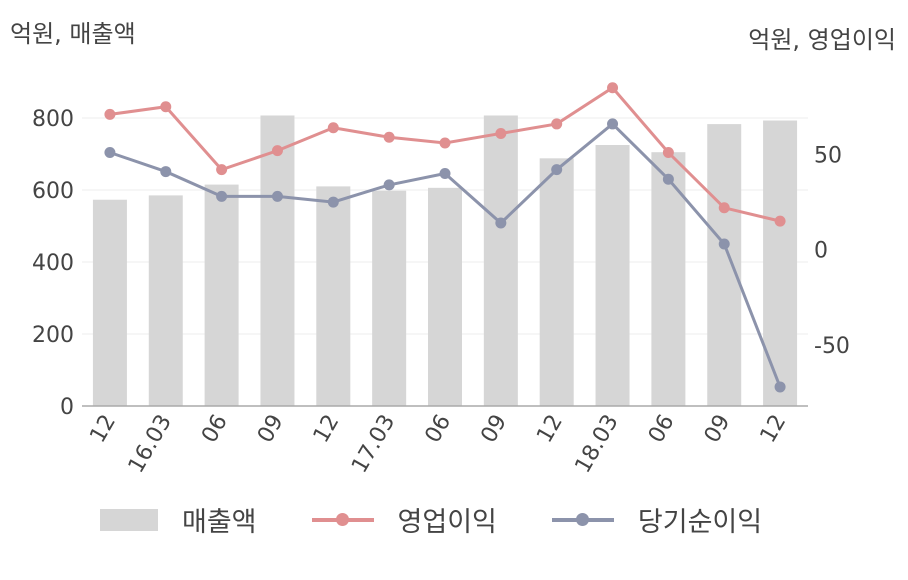  I want to click on right-tick-label: -50, so click(832, 346).